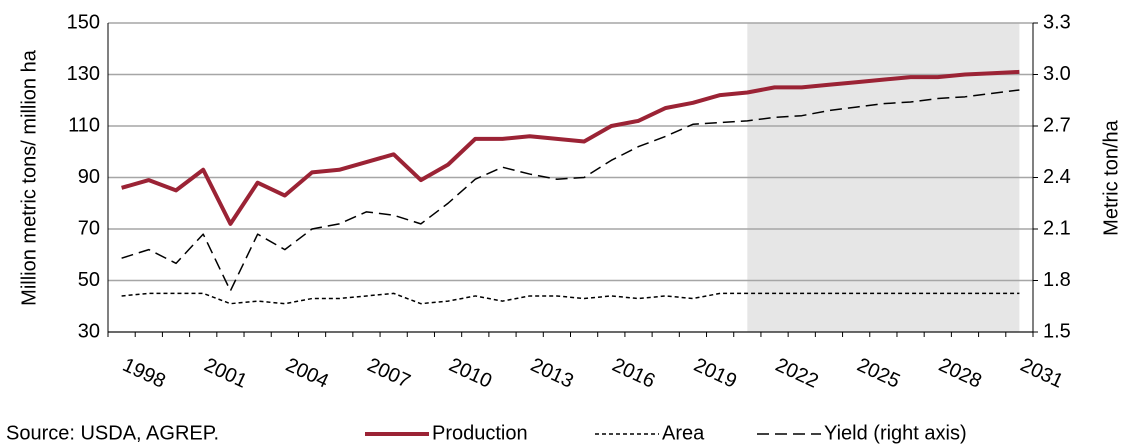 The image size is (1131, 448). What do you see at coordinates (29, 177) in the screenshot?
I see `y-axis-title: Million metric tons/ million ha` at bounding box center [29, 177].